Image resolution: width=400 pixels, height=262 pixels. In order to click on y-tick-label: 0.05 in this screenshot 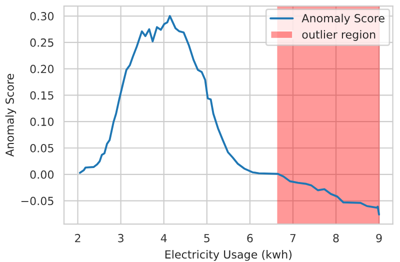, I will do `click(42, 148)`.